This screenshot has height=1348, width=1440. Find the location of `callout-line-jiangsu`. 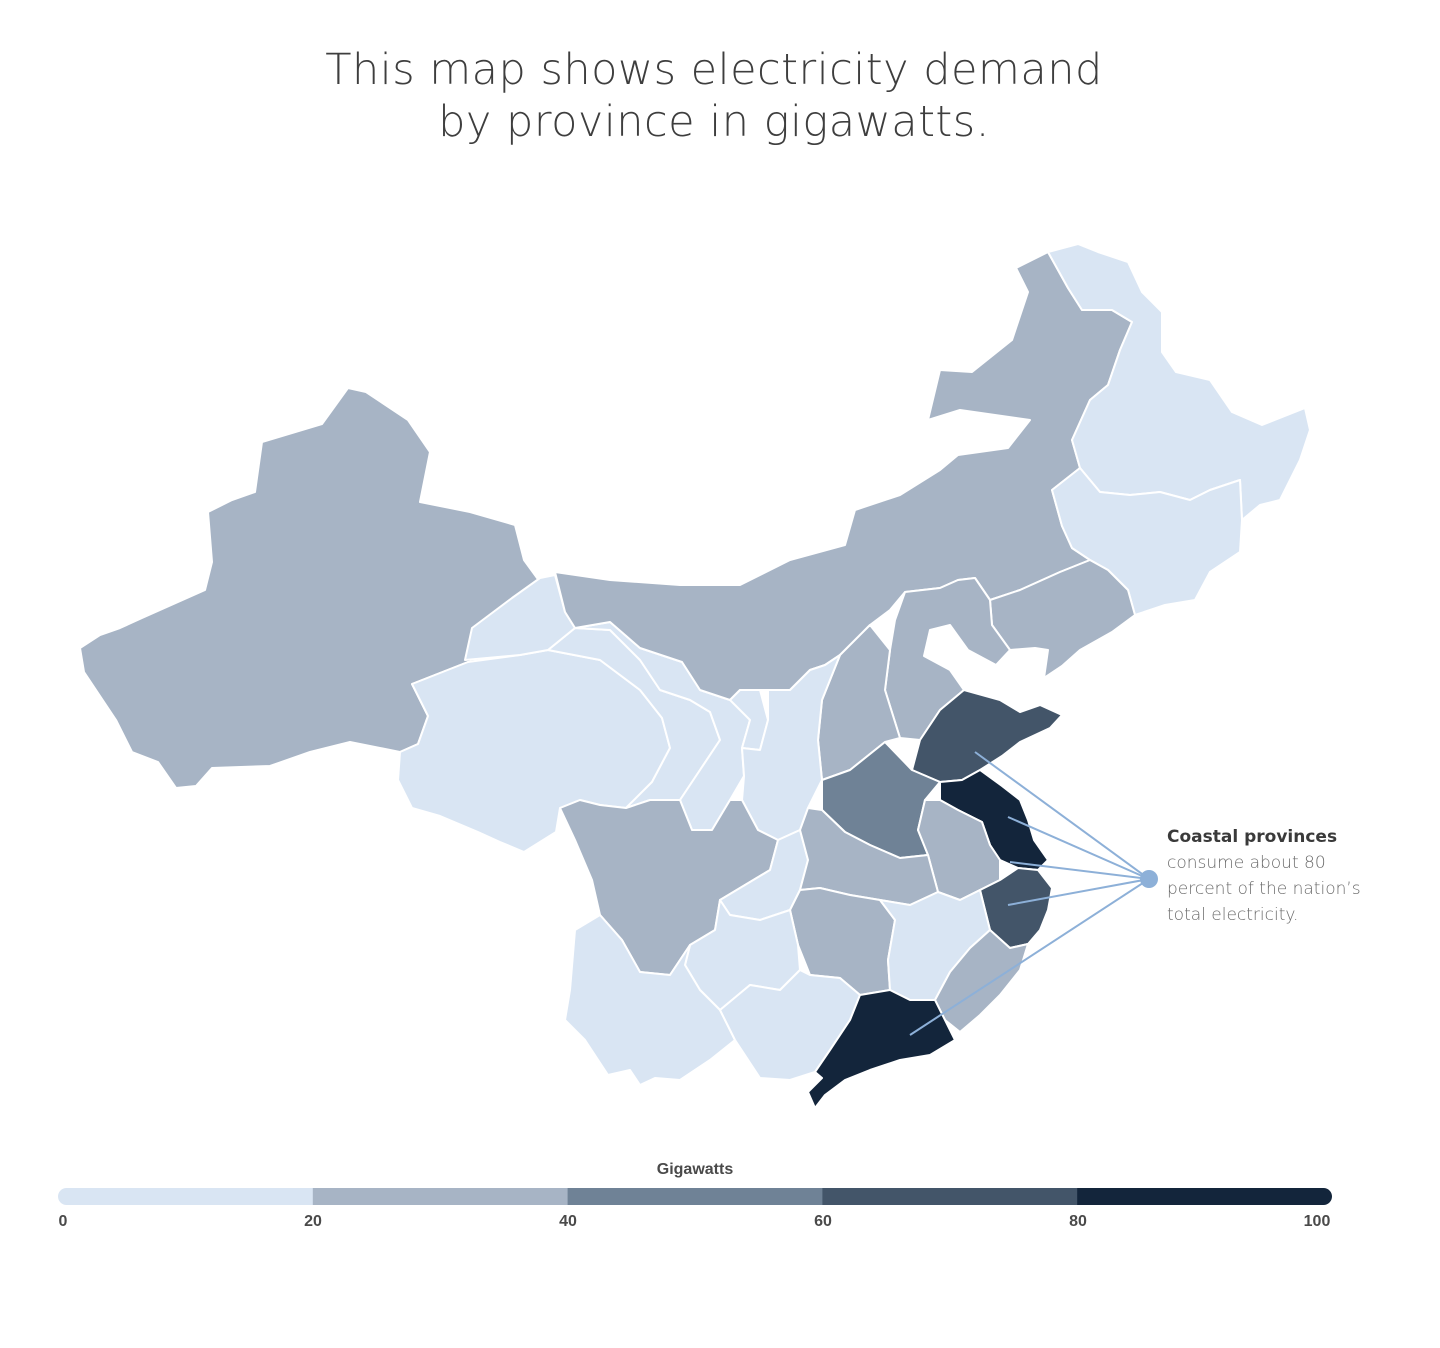

callout-line-jiangsu is located at coordinates (1078, 848).